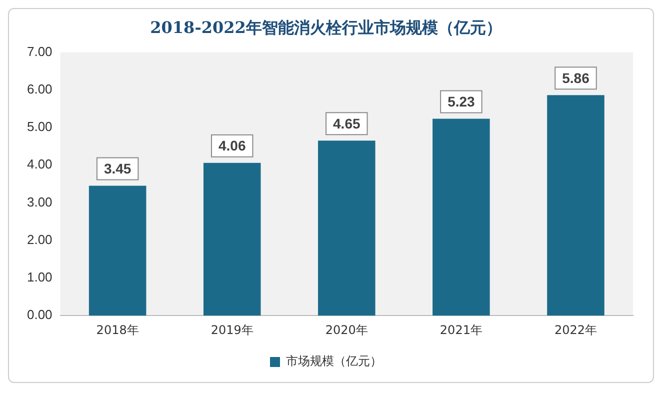  Describe the element at coordinates (39, 277) in the screenshot. I see `y-tick-label: 1.00` at that location.